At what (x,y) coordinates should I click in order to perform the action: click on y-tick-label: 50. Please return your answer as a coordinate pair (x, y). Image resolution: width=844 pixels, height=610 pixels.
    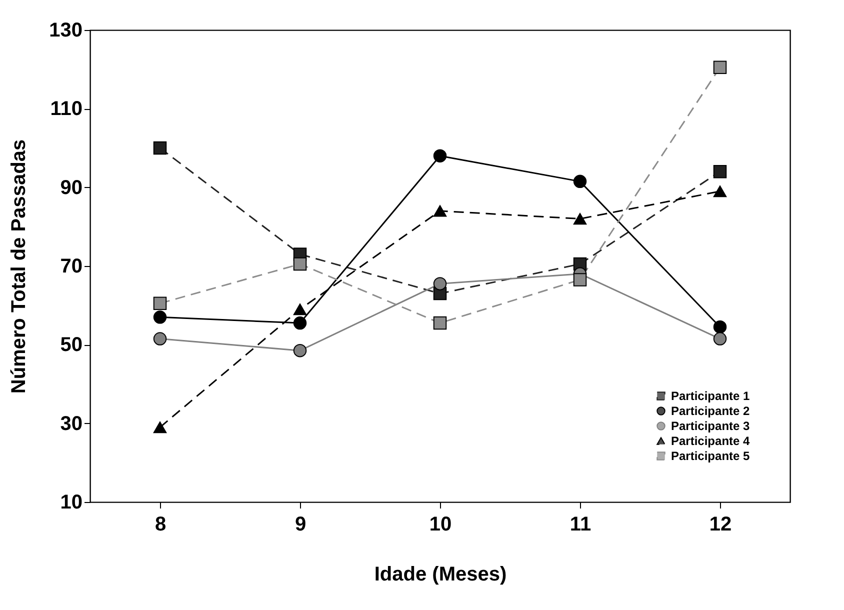
    Looking at the image, I should click on (71, 345).